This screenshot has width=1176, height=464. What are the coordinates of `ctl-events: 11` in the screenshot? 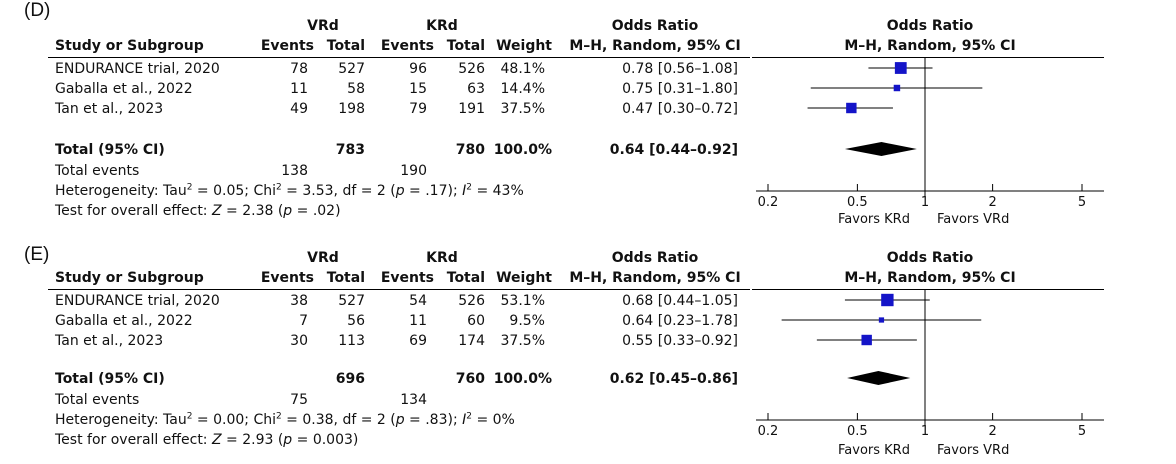 It's located at (418, 321).